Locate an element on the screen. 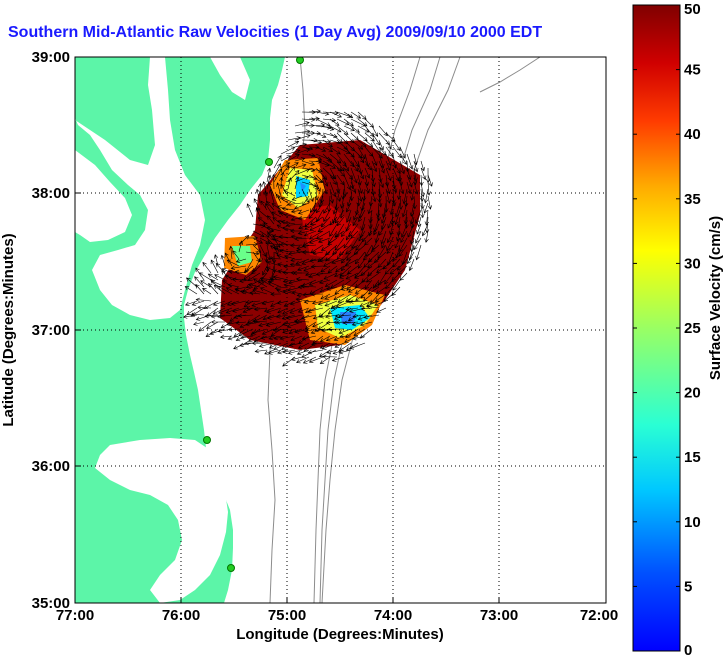  x-axis-label: Longitude (Degrees:Minutes) is located at coordinates (340, 634).